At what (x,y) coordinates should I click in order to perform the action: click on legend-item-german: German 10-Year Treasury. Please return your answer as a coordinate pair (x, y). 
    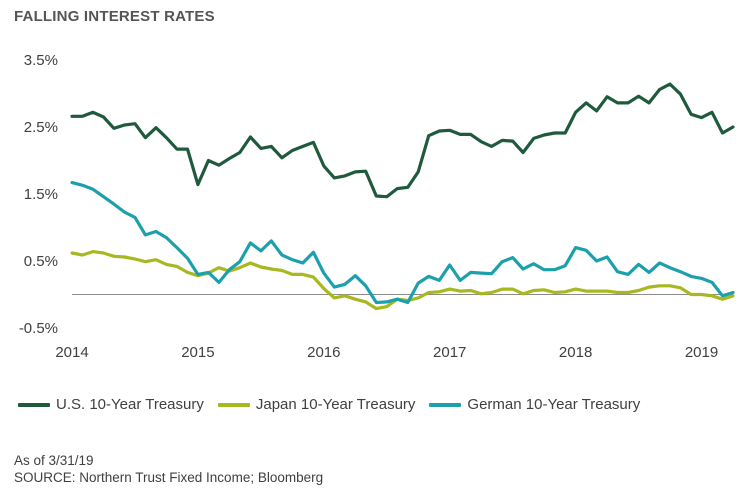
    Looking at the image, I should click on (534, 404).